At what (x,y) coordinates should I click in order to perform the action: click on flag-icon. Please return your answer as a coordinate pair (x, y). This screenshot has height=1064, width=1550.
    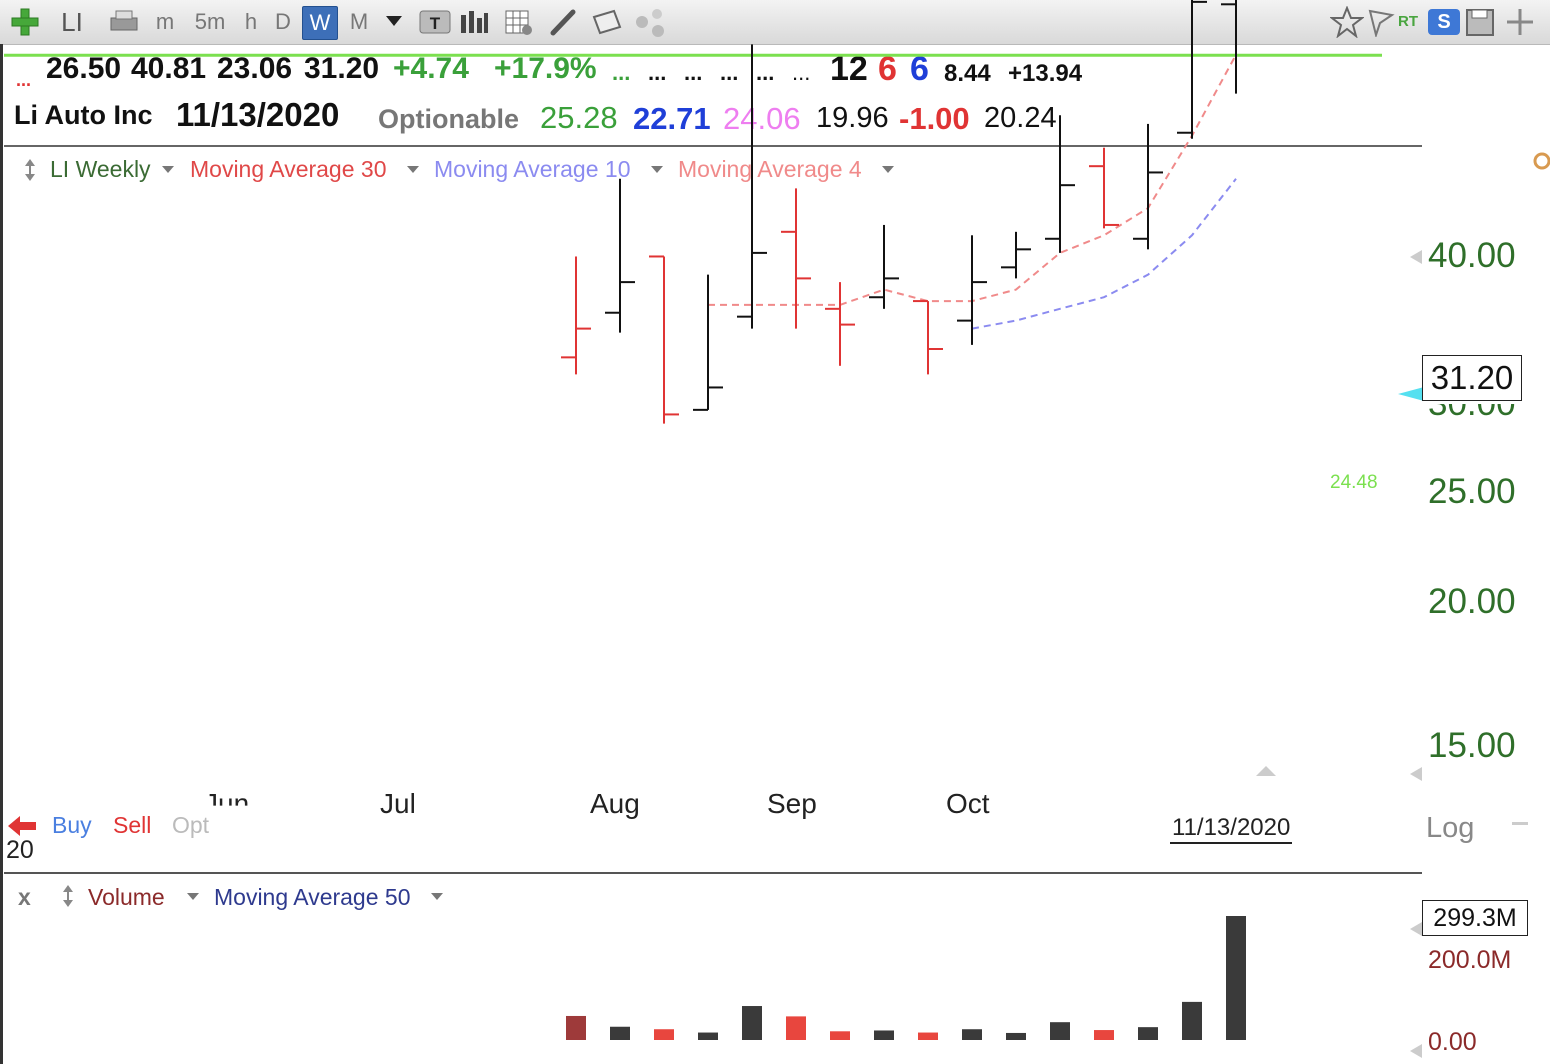
    Looking at the image, I should click on (1381, 22).